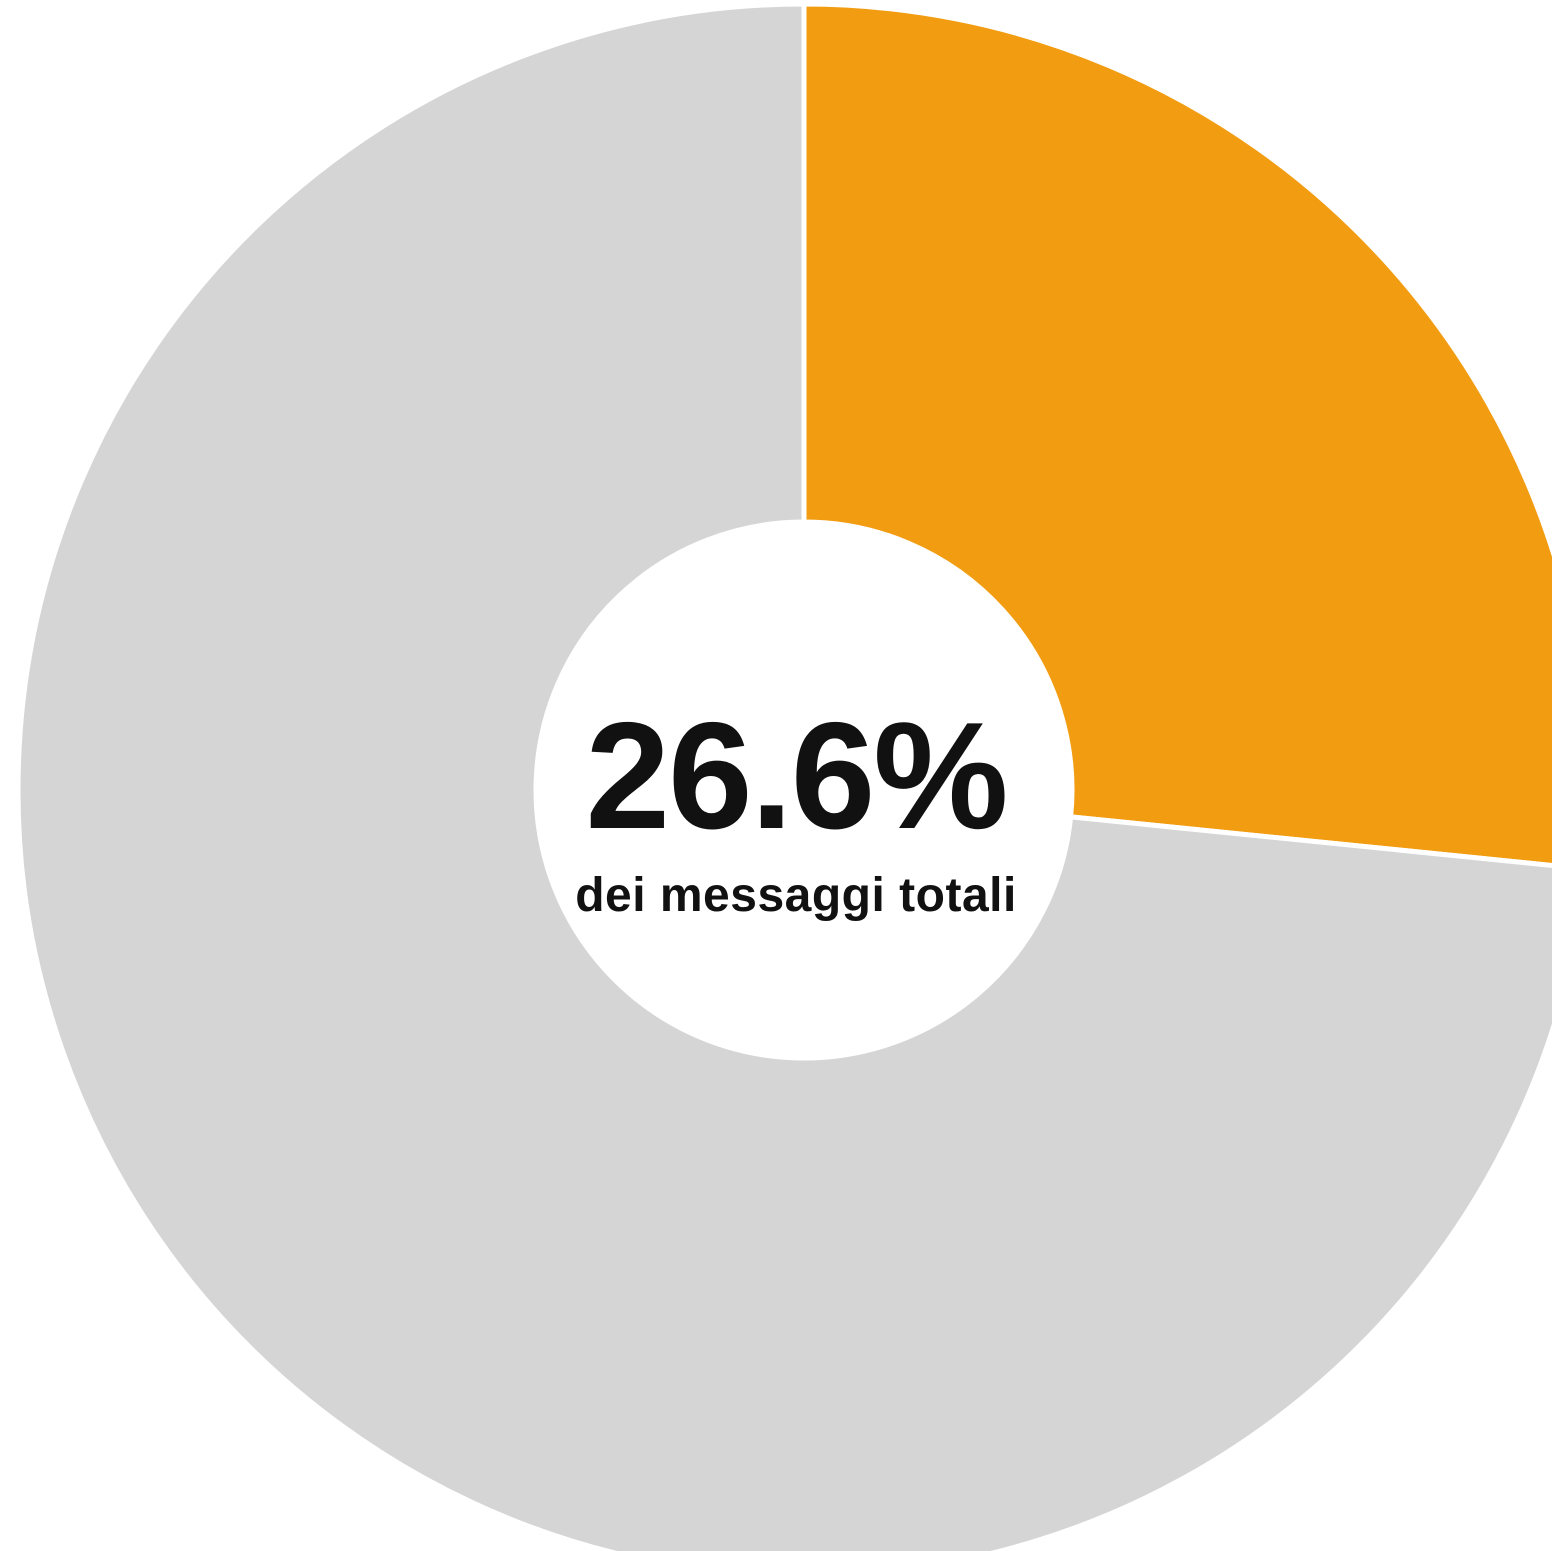 This screenshot has width=1552, height=1551. Describe the element at coordinates (797, 776) in the screenshot. I see `center-value: 26.6%` at that location.